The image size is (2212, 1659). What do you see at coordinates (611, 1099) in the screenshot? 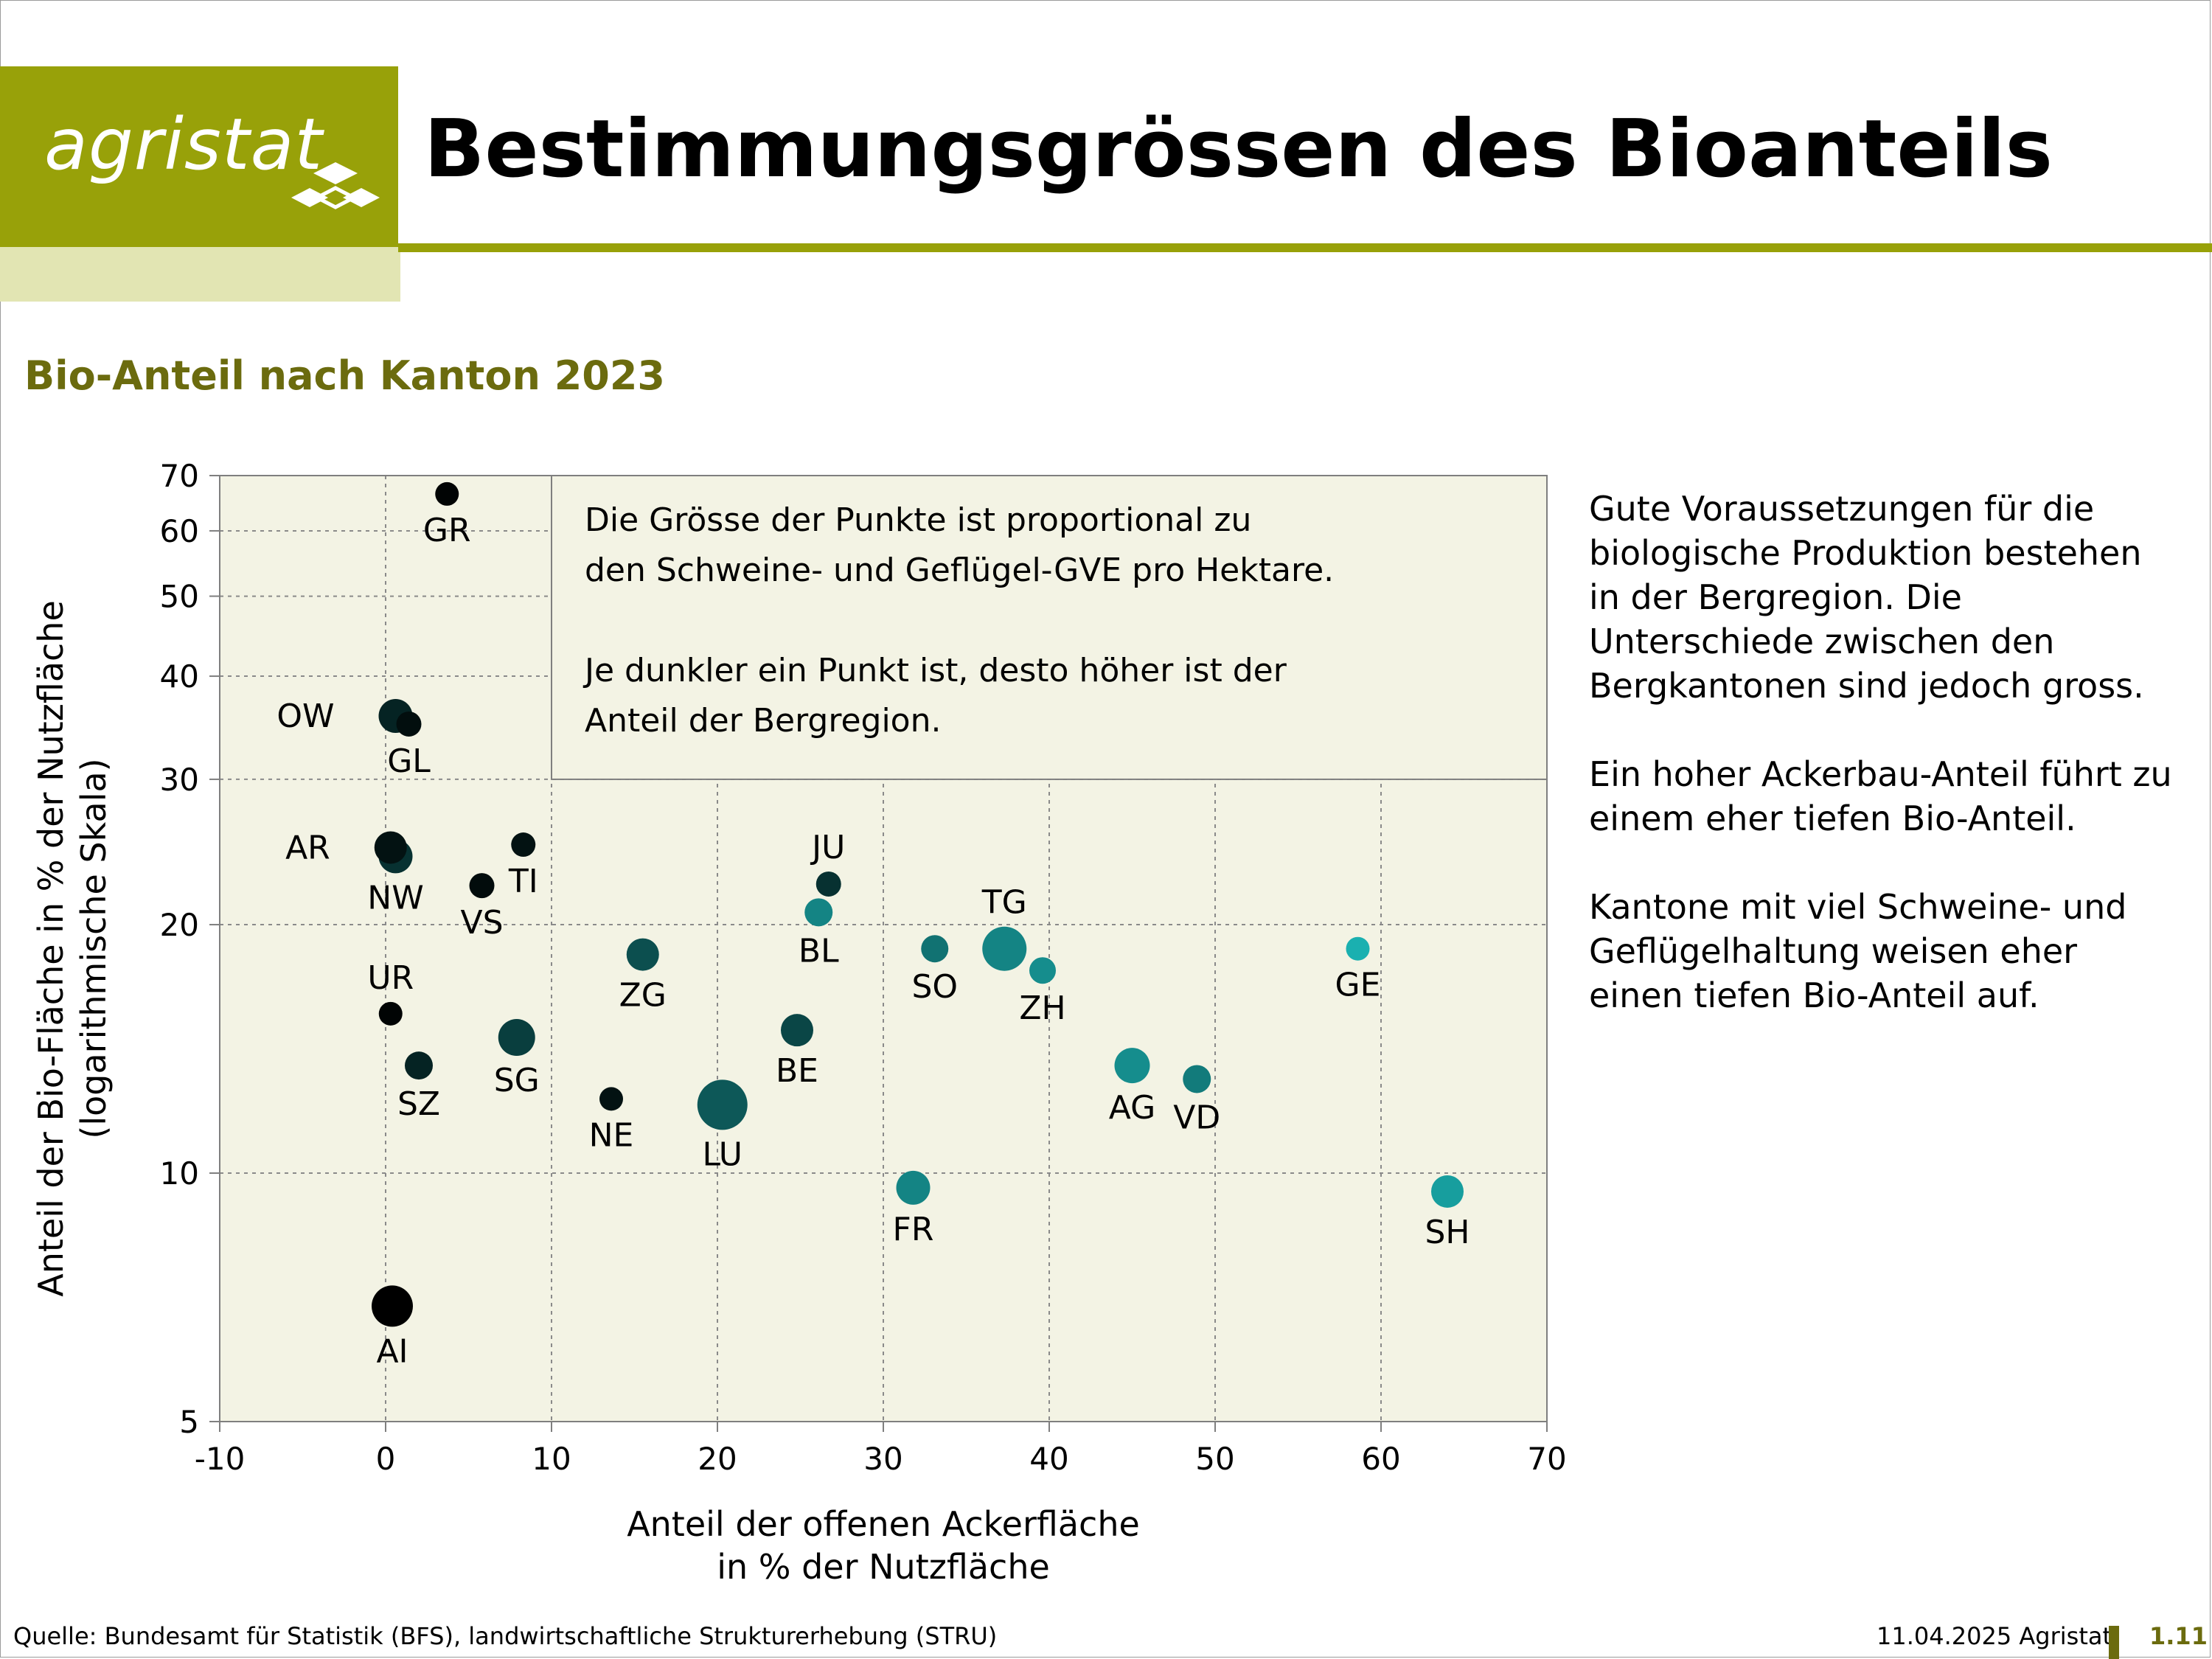
I see `point-ne` at bounding box center [611, 1099].